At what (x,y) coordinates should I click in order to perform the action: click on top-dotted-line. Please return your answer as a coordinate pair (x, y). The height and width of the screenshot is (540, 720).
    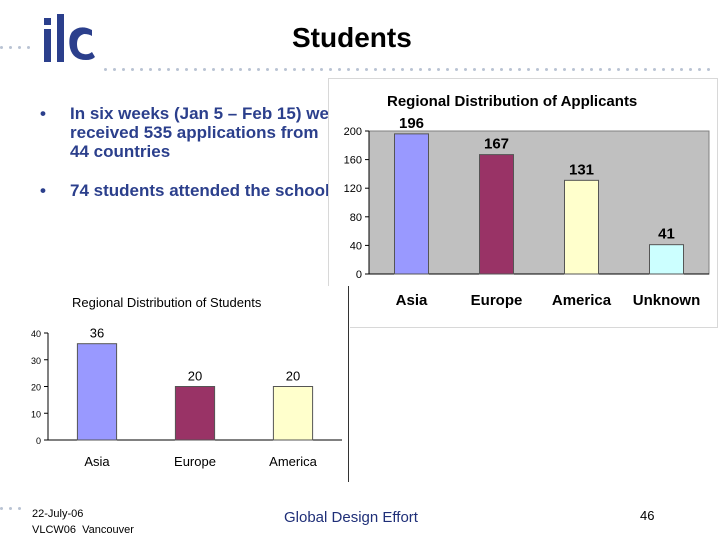
    Looking at the image, I should click on (410, 67).